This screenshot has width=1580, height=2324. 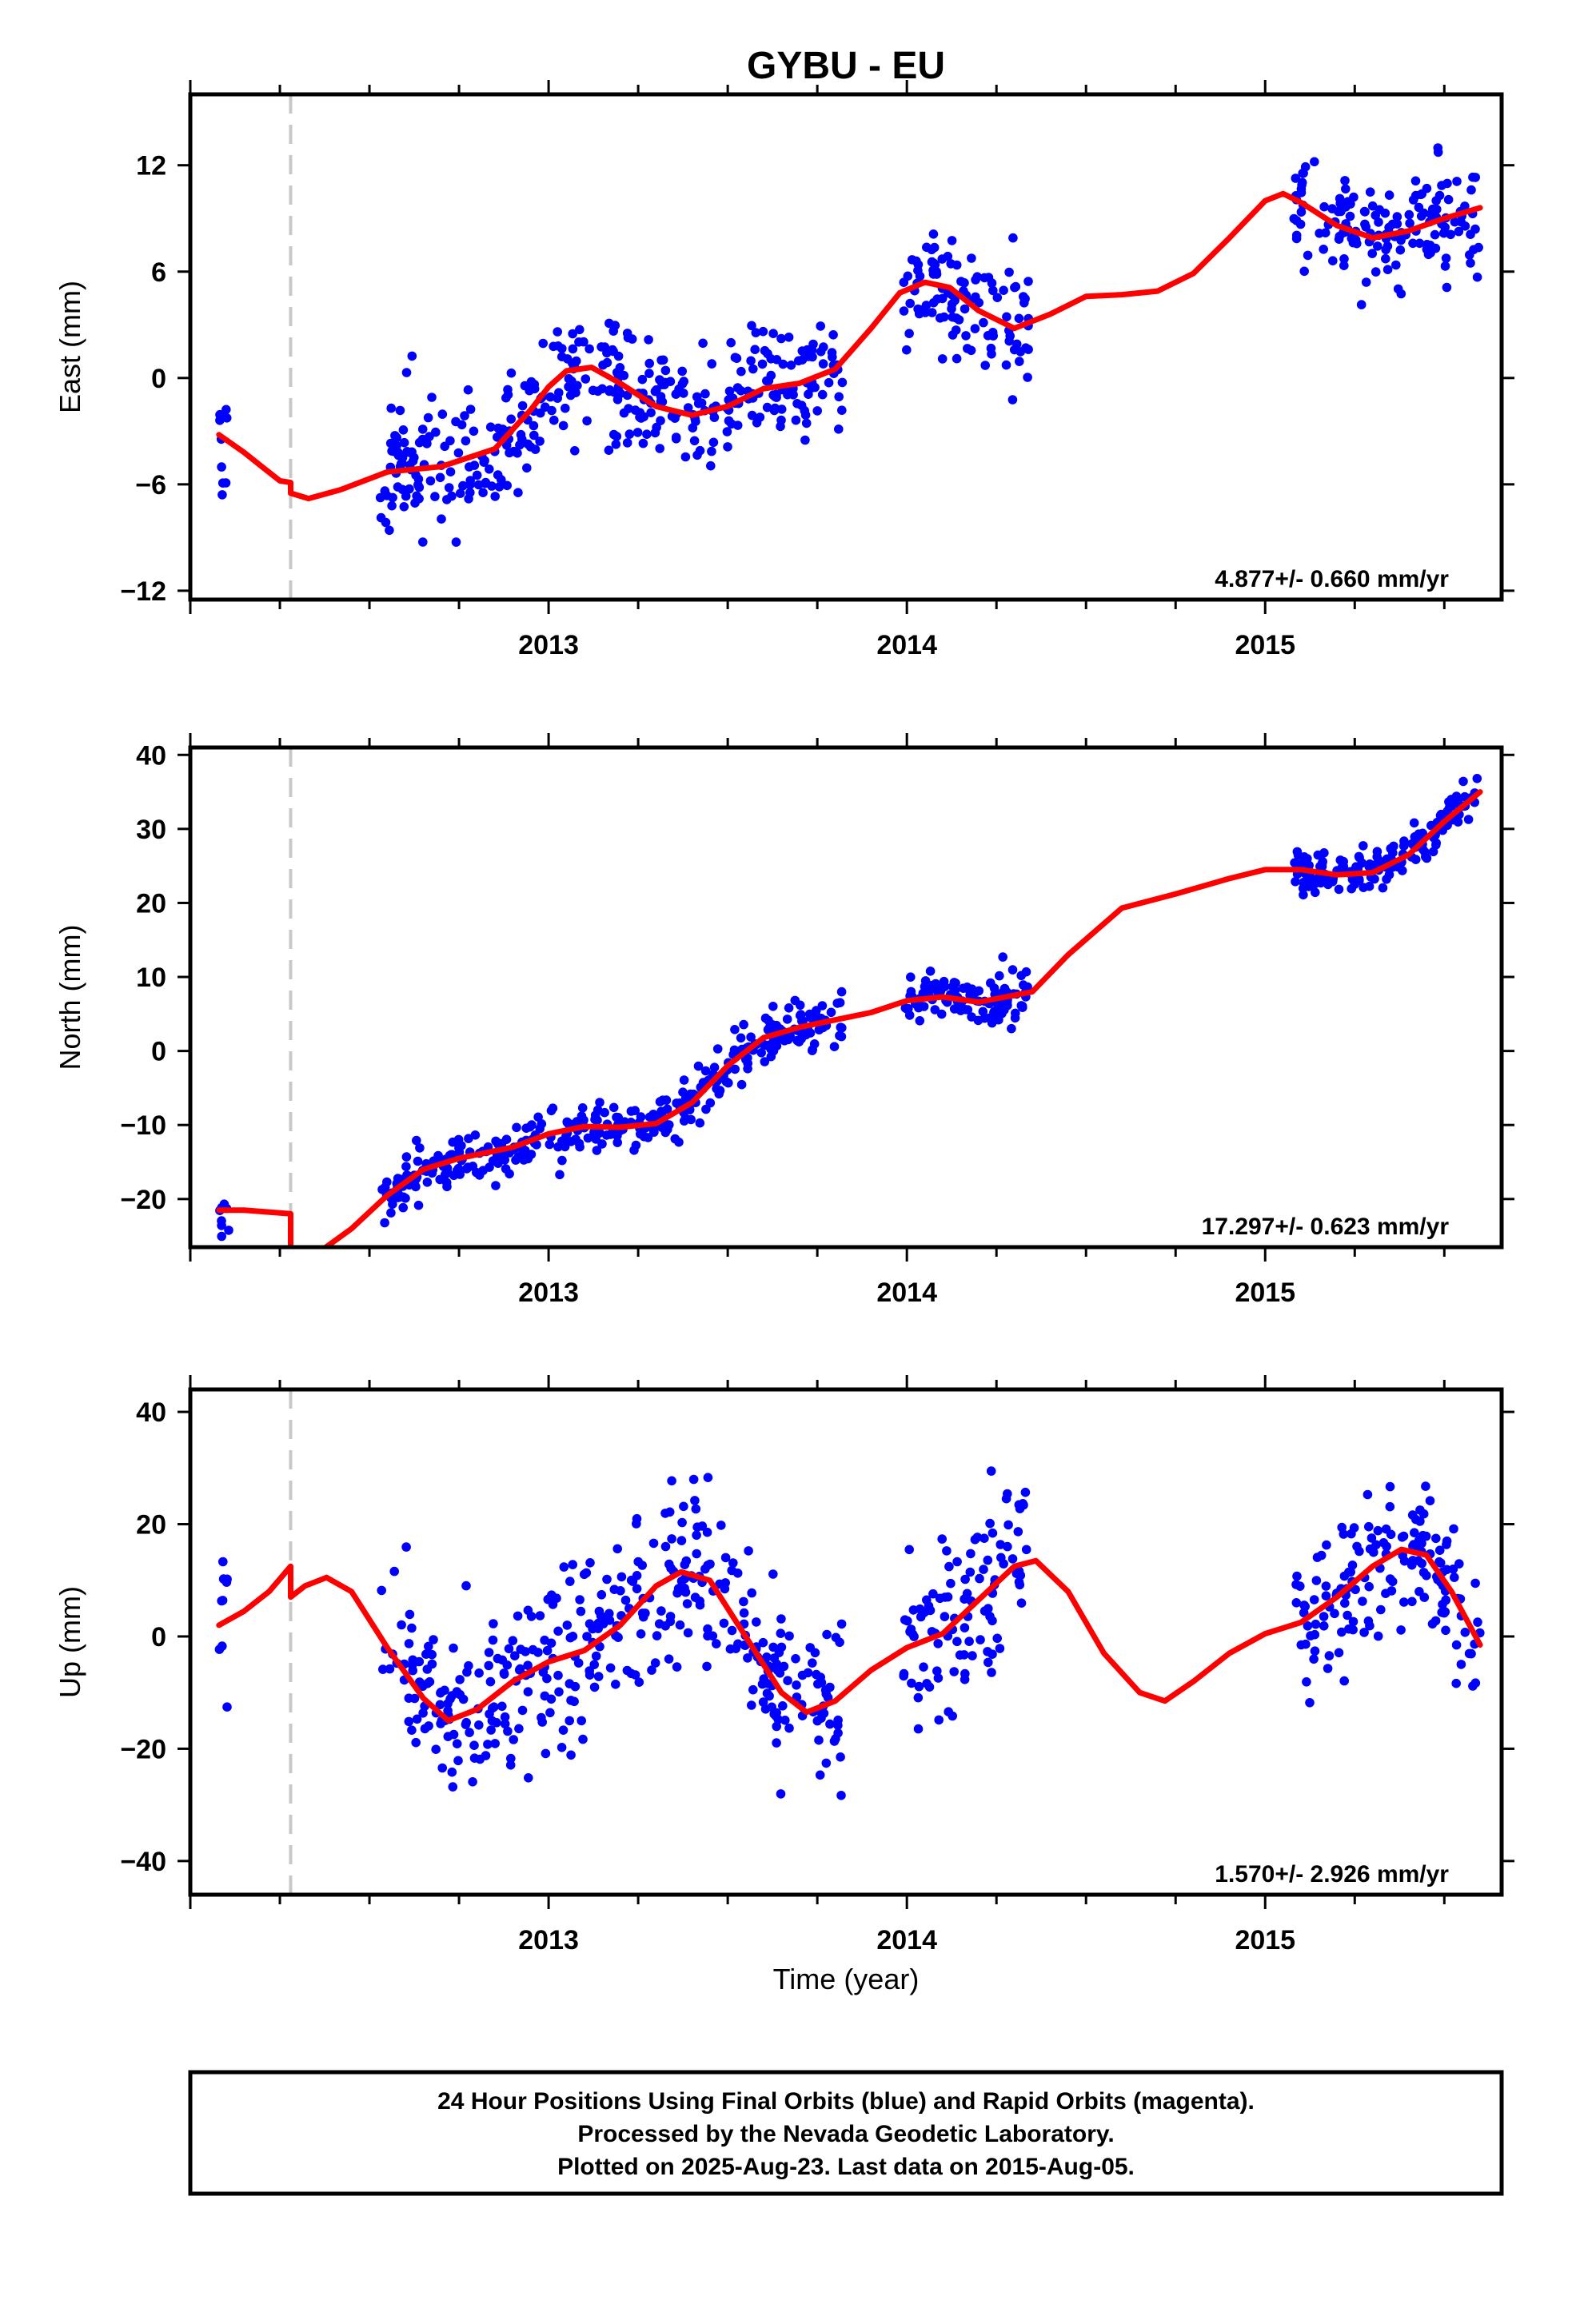 I want to click on east-rate-label: 4.877+/- 0.660 mm/yr, so click(x=1332, y=579).